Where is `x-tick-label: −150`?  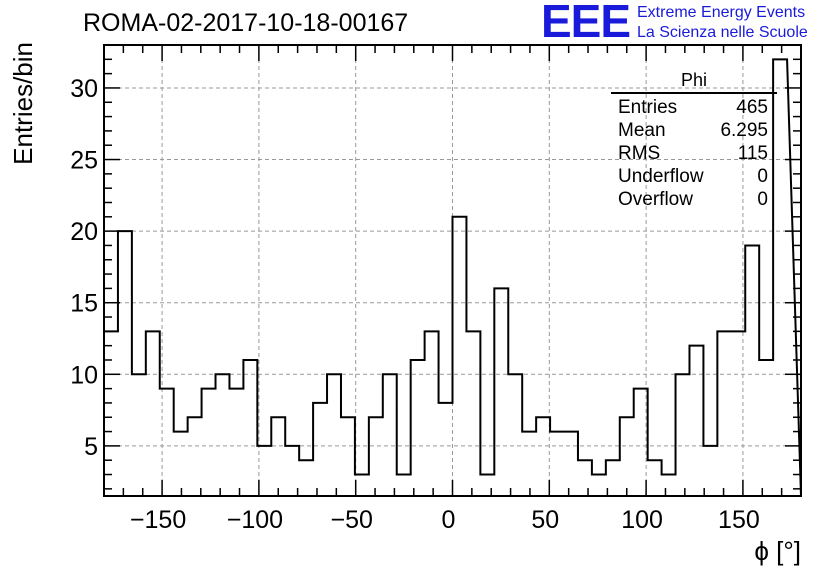 x-tick-label: −150 is located at coordinates (158, 520).